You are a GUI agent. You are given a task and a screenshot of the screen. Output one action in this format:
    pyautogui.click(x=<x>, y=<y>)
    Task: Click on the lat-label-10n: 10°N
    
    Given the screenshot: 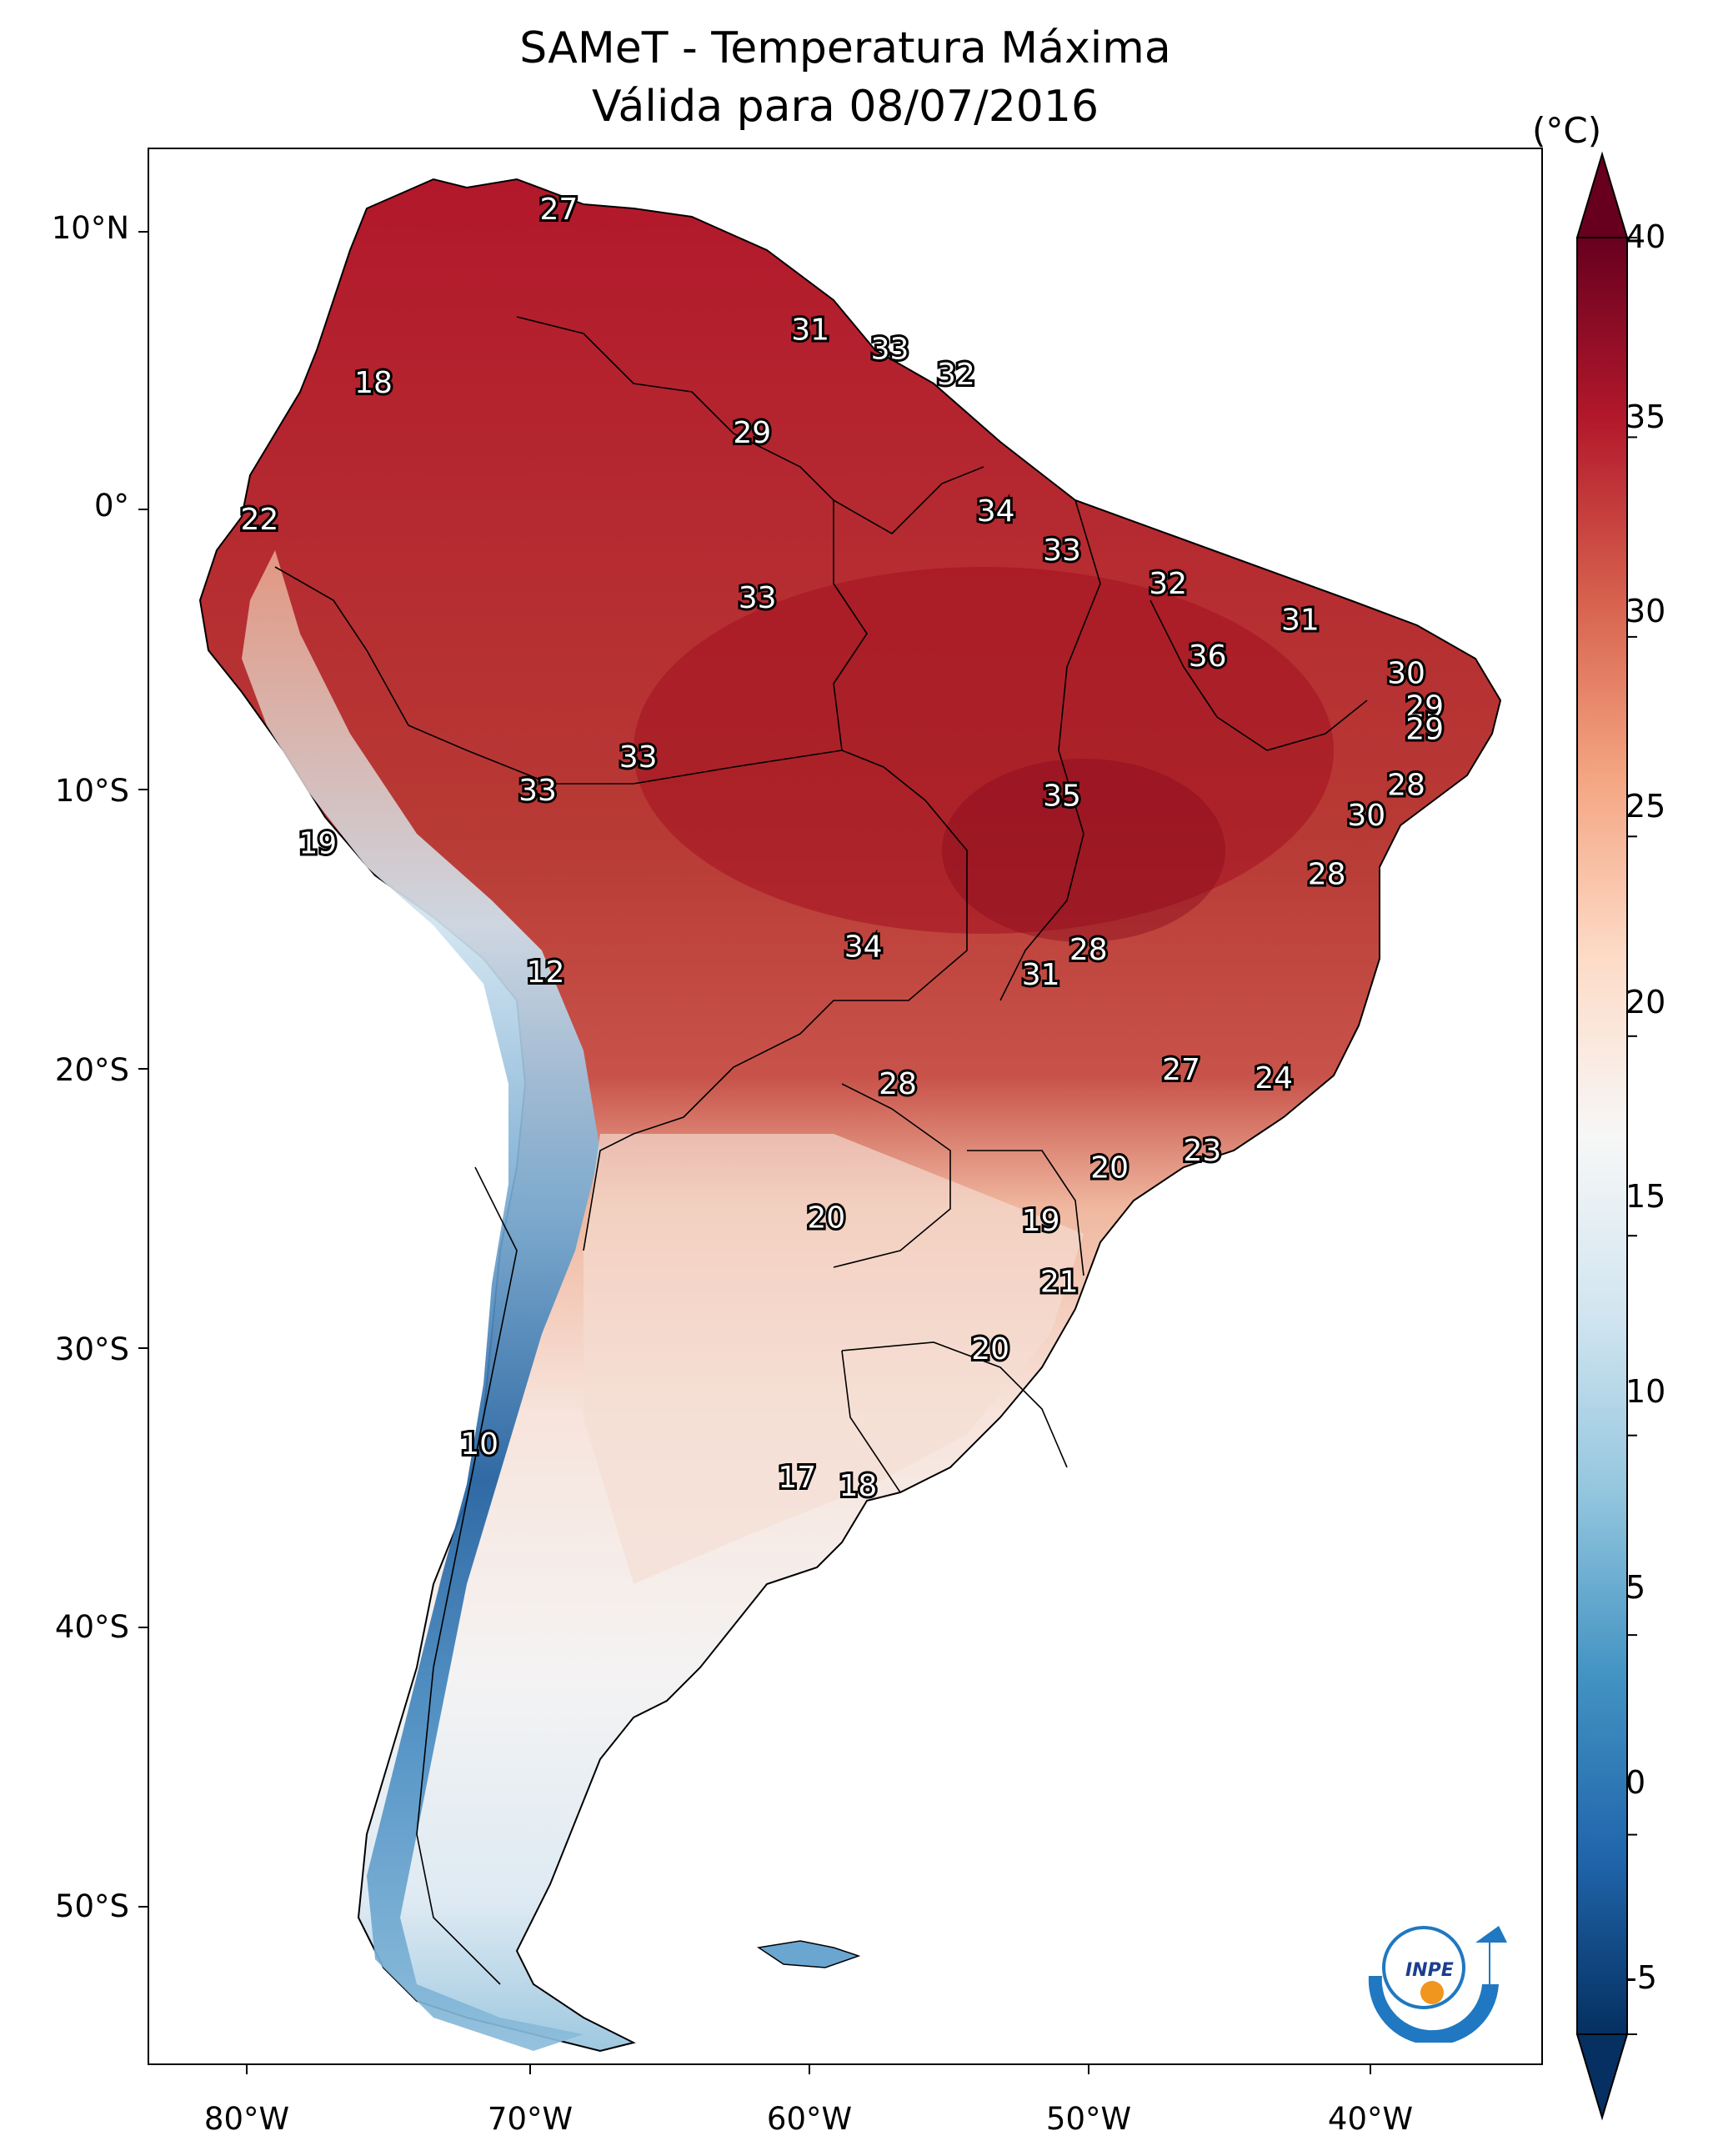 What is the action you would take?
    pyautogui.click(x=90, y=228)
    